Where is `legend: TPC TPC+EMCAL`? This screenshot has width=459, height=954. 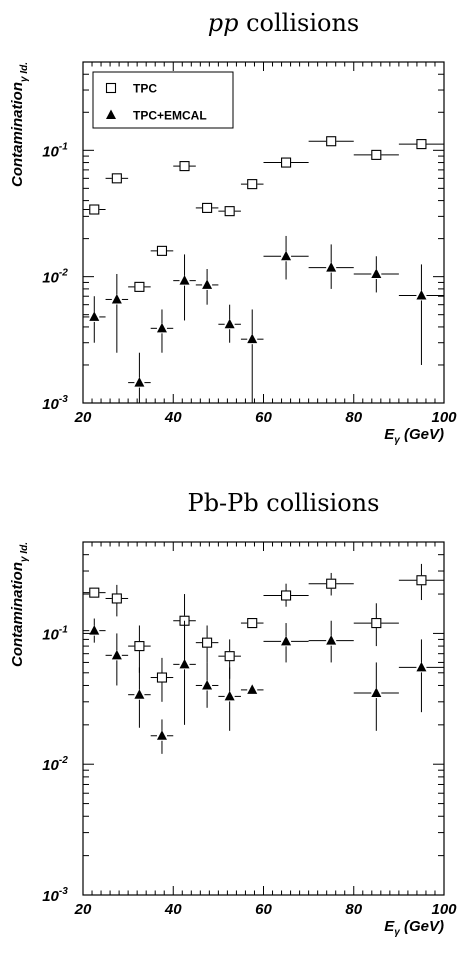
legend: TPC TPC+EMCAL is located at coordinates (163, 100).